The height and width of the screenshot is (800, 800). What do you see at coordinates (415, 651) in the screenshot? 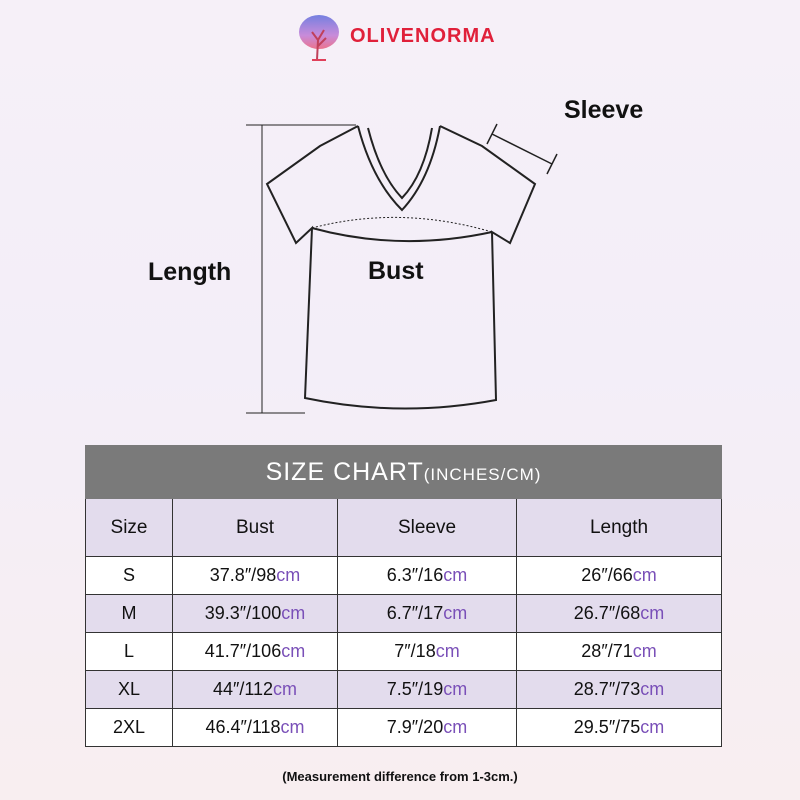
I see `sleeve-value: 7″/18` at bounding box center [415, 651].